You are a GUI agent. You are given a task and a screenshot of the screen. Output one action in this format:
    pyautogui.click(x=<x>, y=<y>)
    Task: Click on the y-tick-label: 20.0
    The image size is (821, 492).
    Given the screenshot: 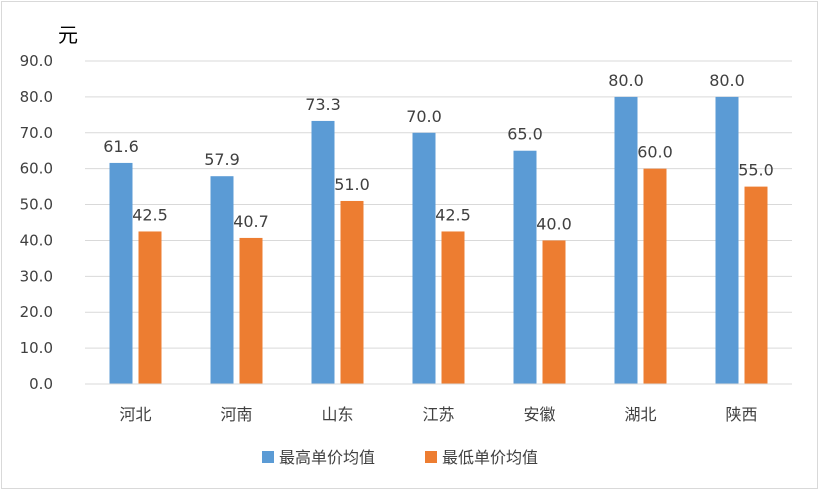 What is the action you would take?
    pyautogui.click(x=36, y=312)
    